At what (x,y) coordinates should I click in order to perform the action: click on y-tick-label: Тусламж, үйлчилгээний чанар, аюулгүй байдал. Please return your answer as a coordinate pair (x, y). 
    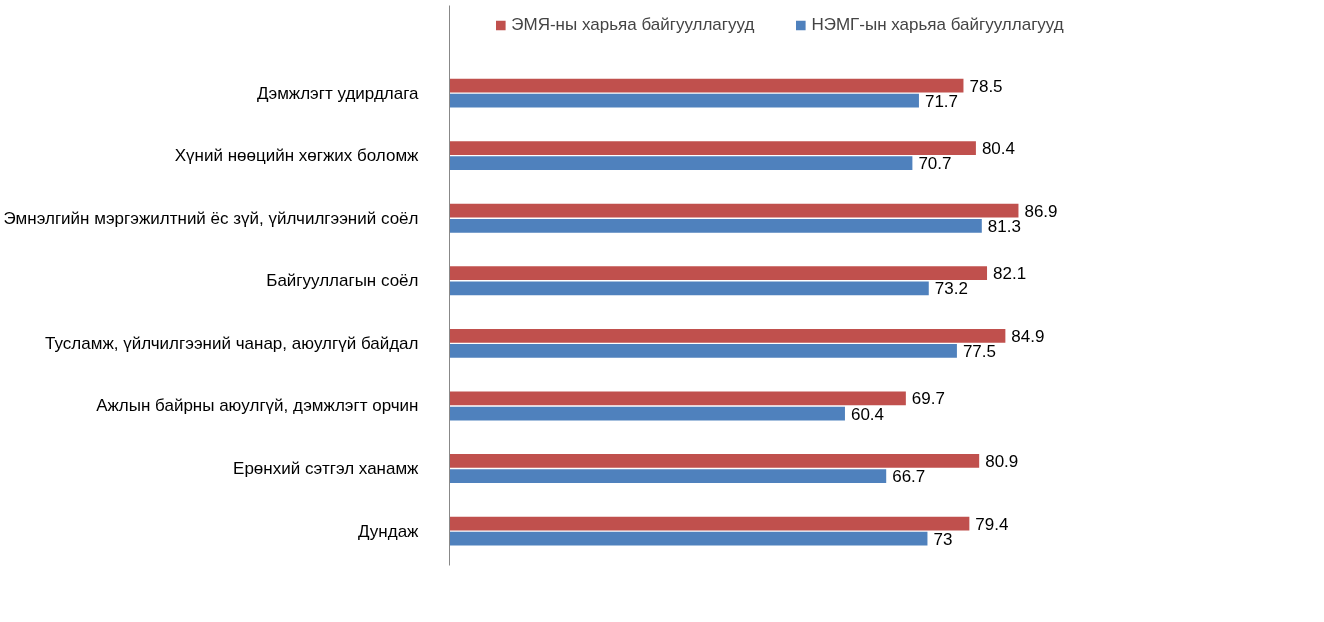
    Looking at the image, I should click on (232, 343).